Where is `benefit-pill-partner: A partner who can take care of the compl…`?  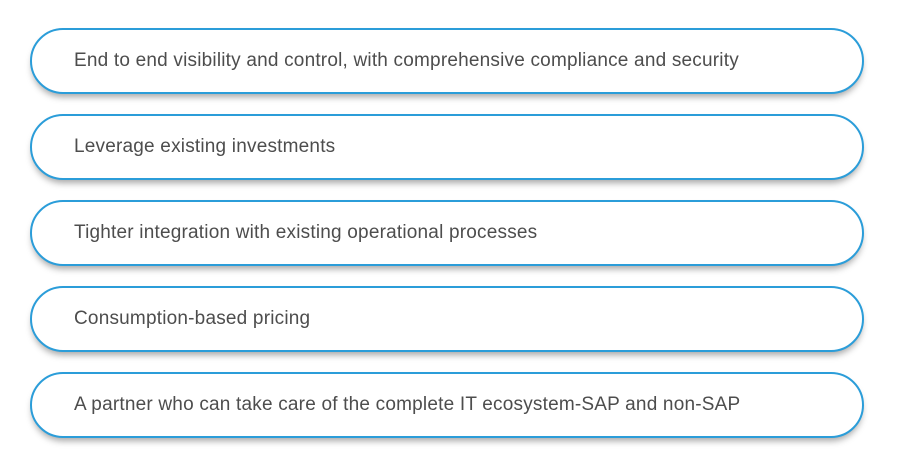 benefit-pill-partner: A partner who can take care of the compl… is located at coordinates (447, 405).